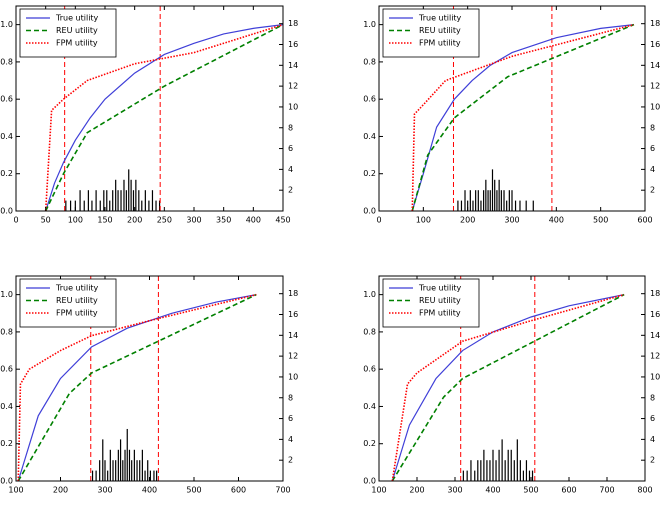 This screenshot has width=661, height=508. I want to click on x-tick-label: 350, so click(223, 220).